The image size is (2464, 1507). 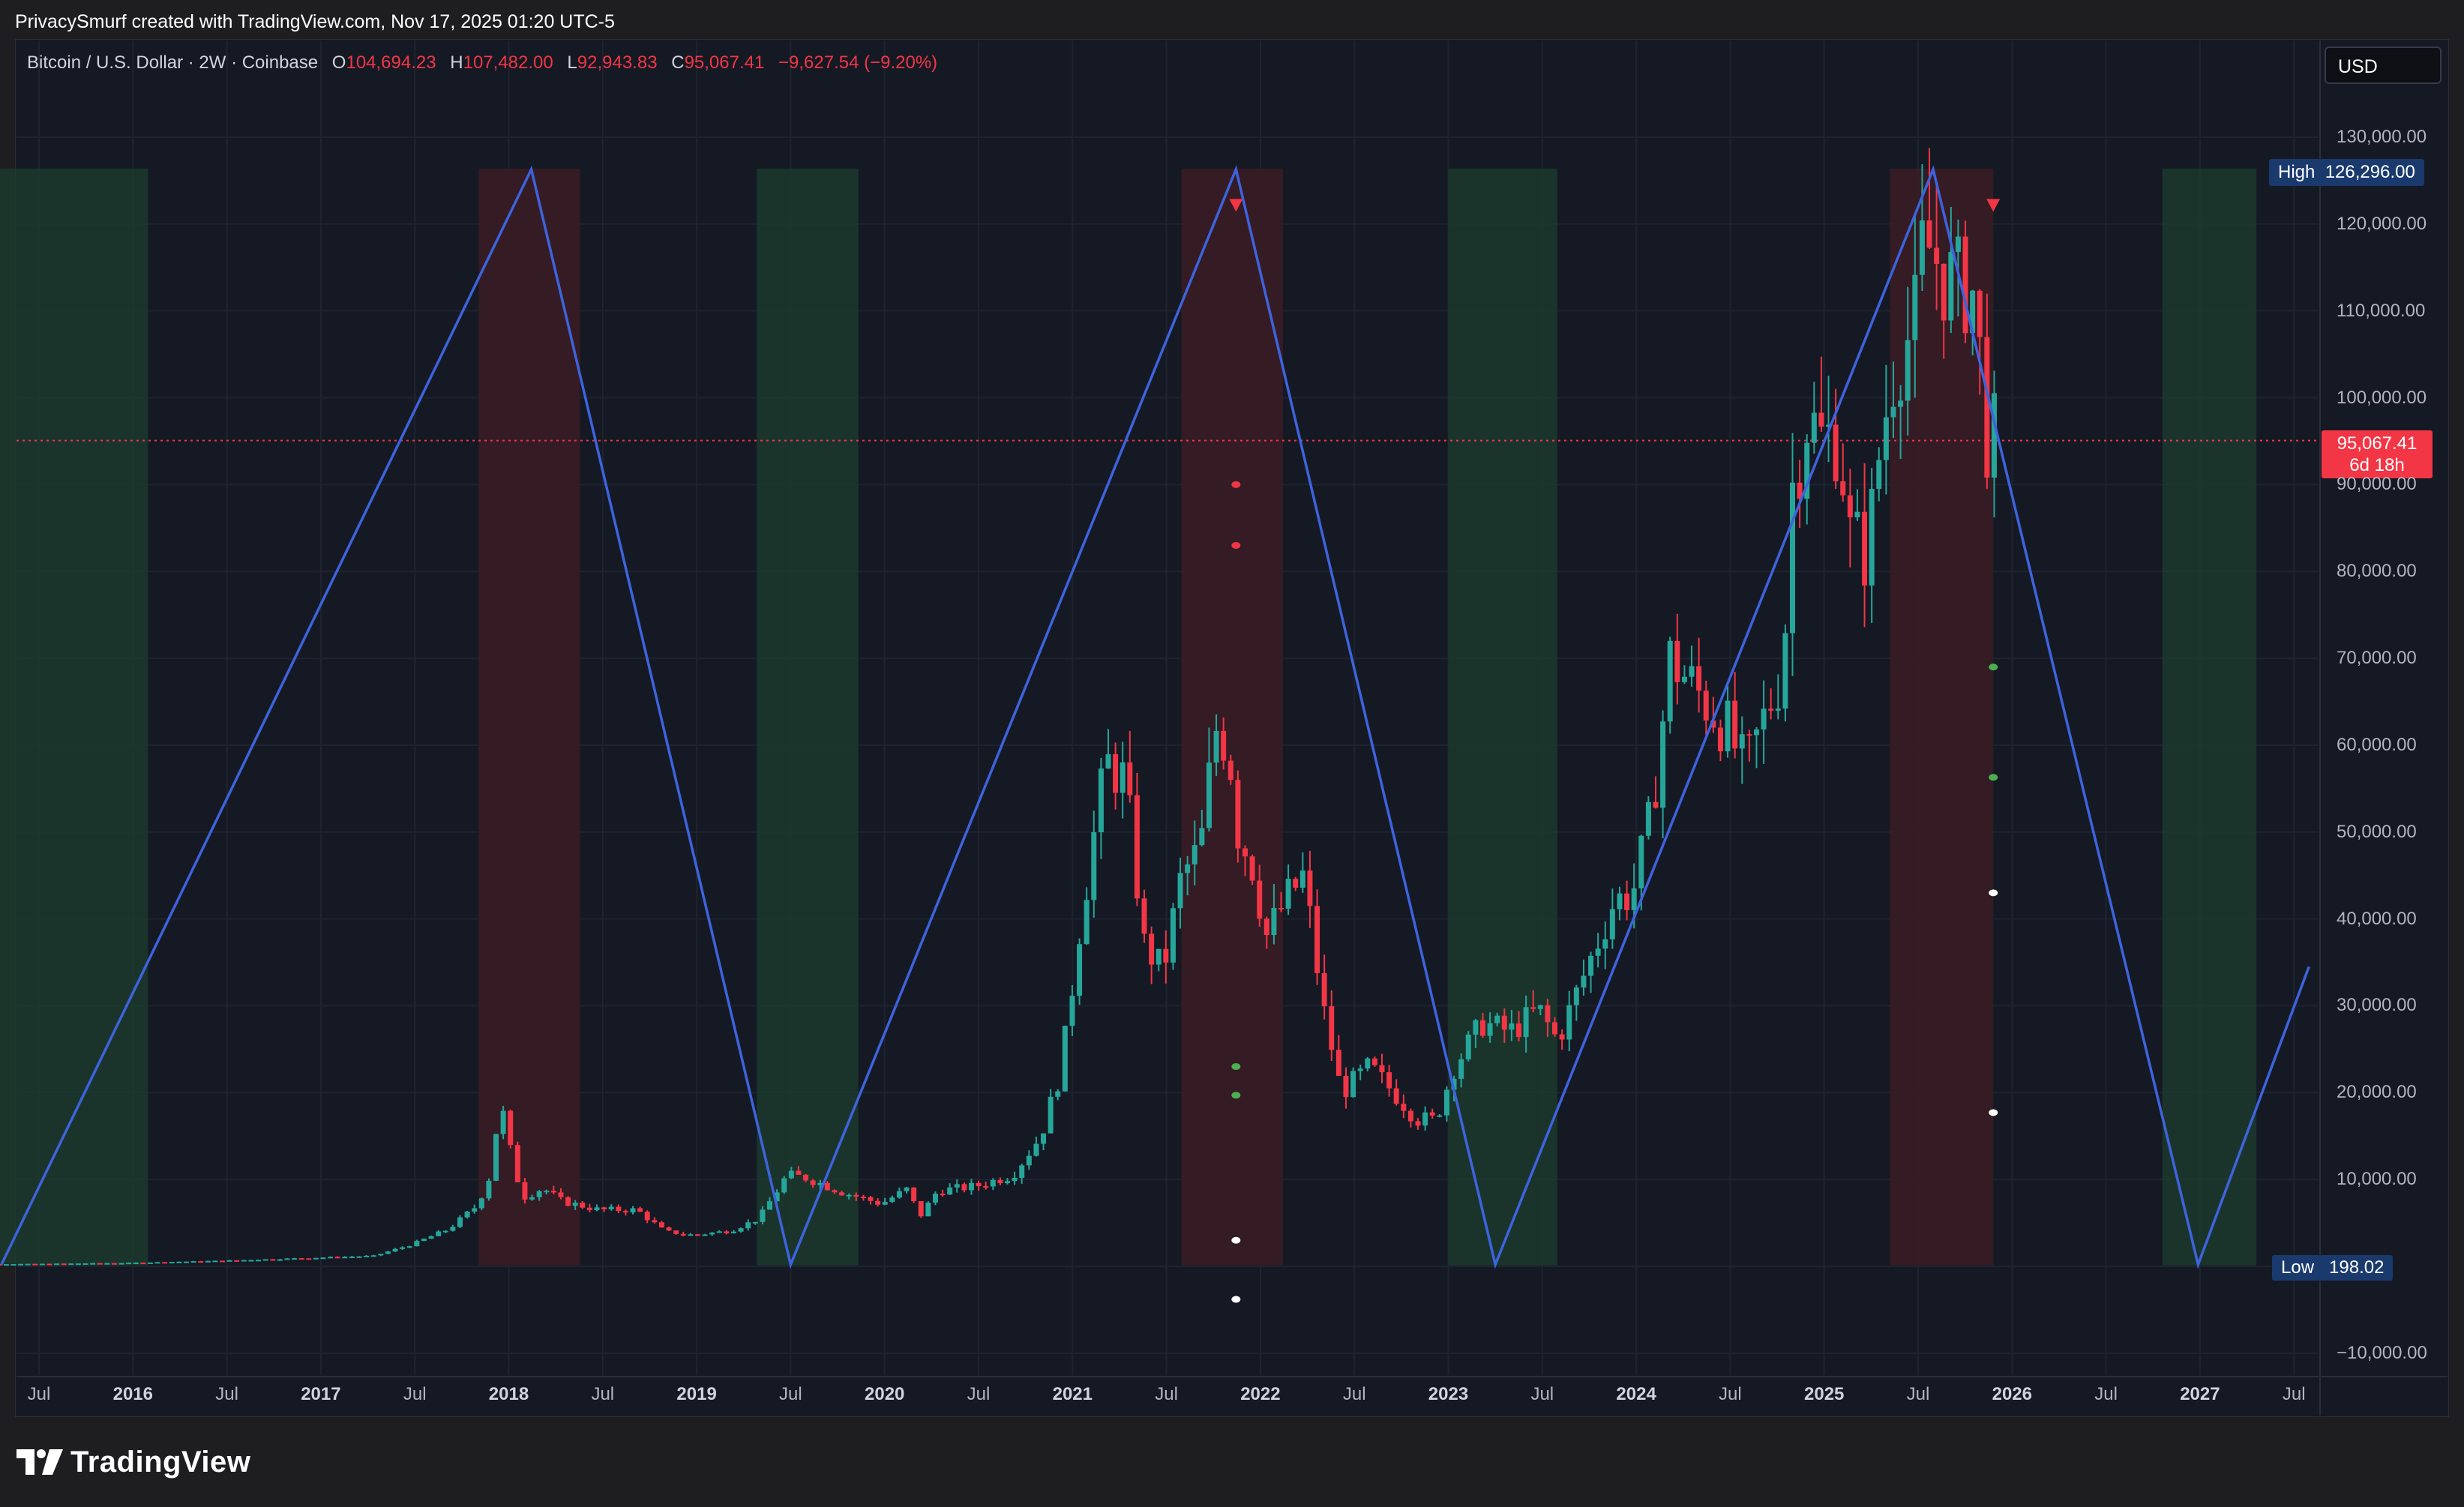 I want to click on time-axis-label: 2017, so click(x=321, y=1394).